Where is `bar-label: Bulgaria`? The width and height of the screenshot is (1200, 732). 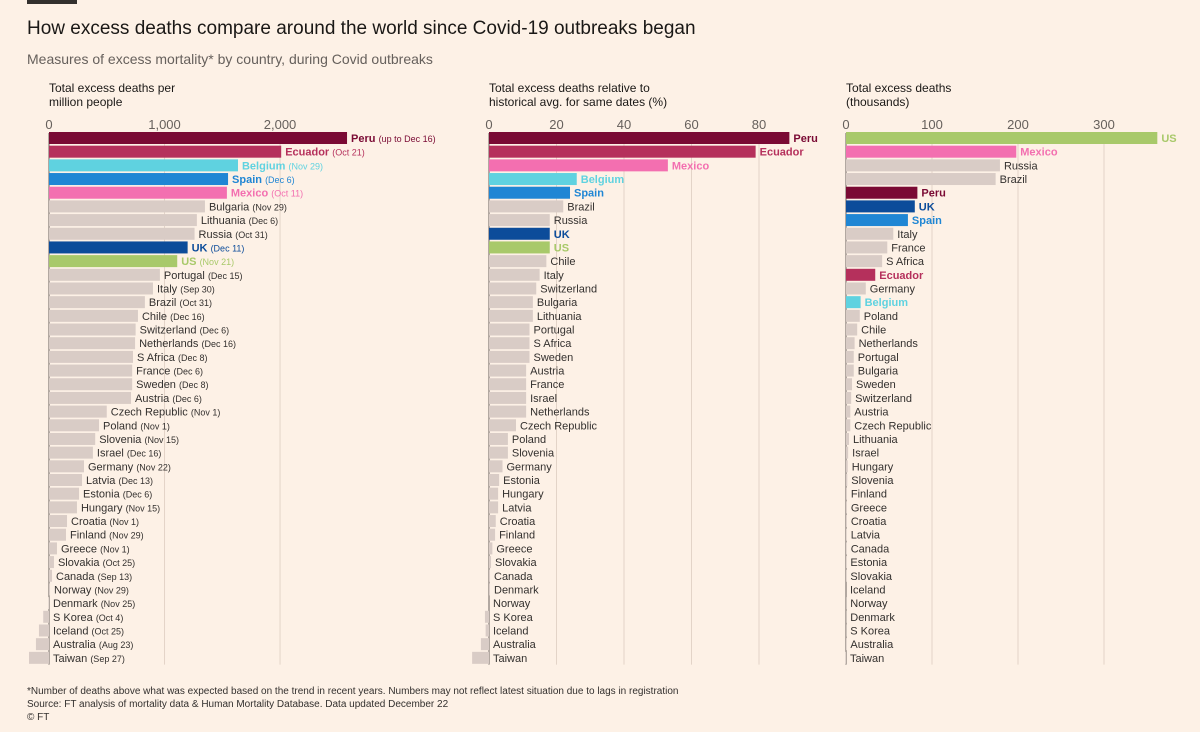 bar-label: Bulgaria is located at coordinates (557, 303).